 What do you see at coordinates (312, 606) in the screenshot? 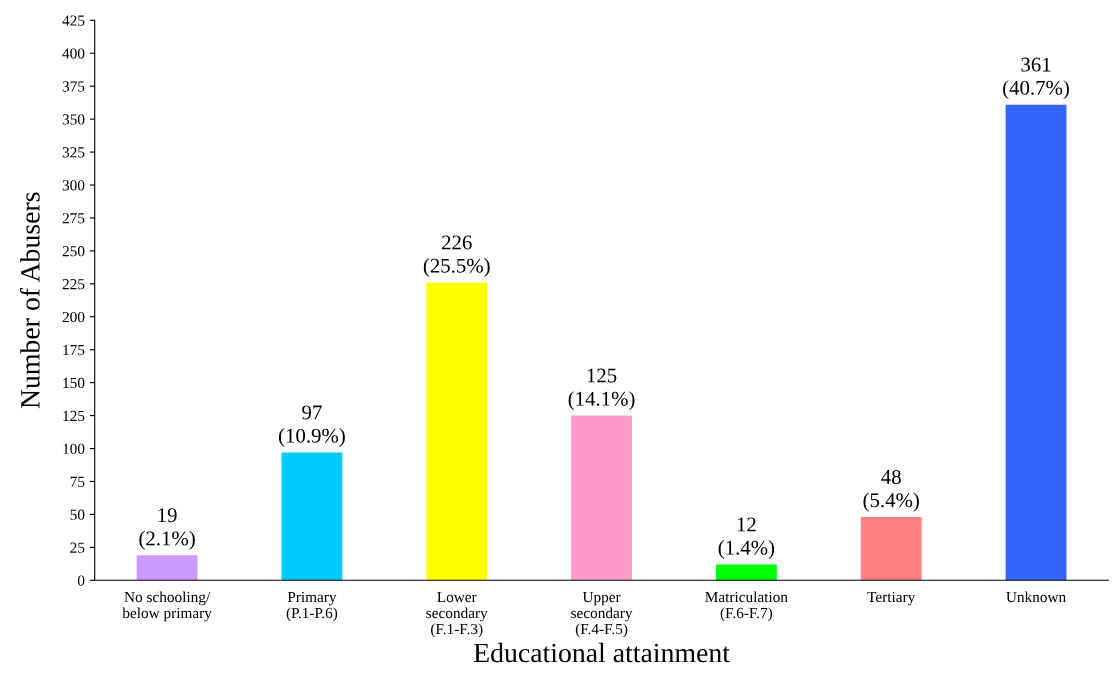
I see `x-tick-label: Primary (P.1-P.6)` at bounding box center [312, 606].